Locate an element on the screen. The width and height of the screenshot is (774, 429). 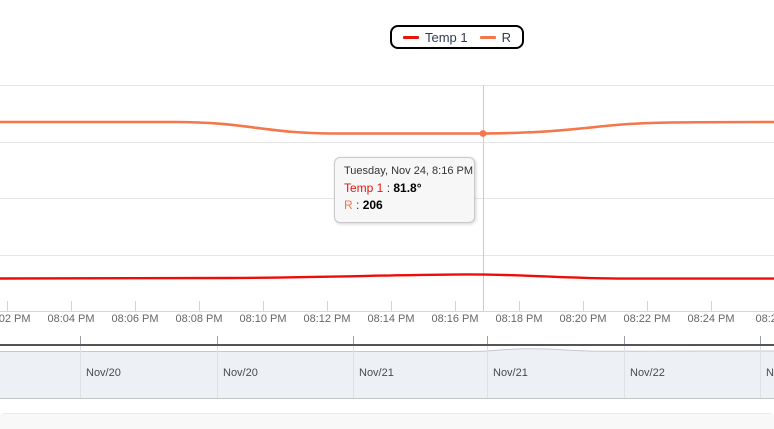
x-axis-label: 08:02 PM is located at coordinates (15, 319).